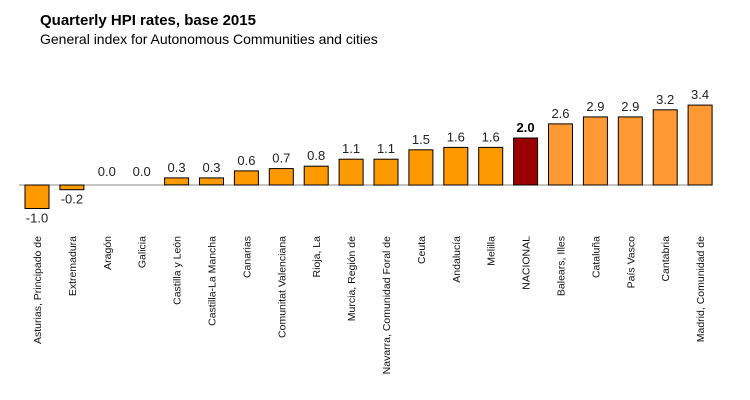  Describe the element at coordinates (457, 259) in the screenshot. I see `category-label: Andalucía` at that location.